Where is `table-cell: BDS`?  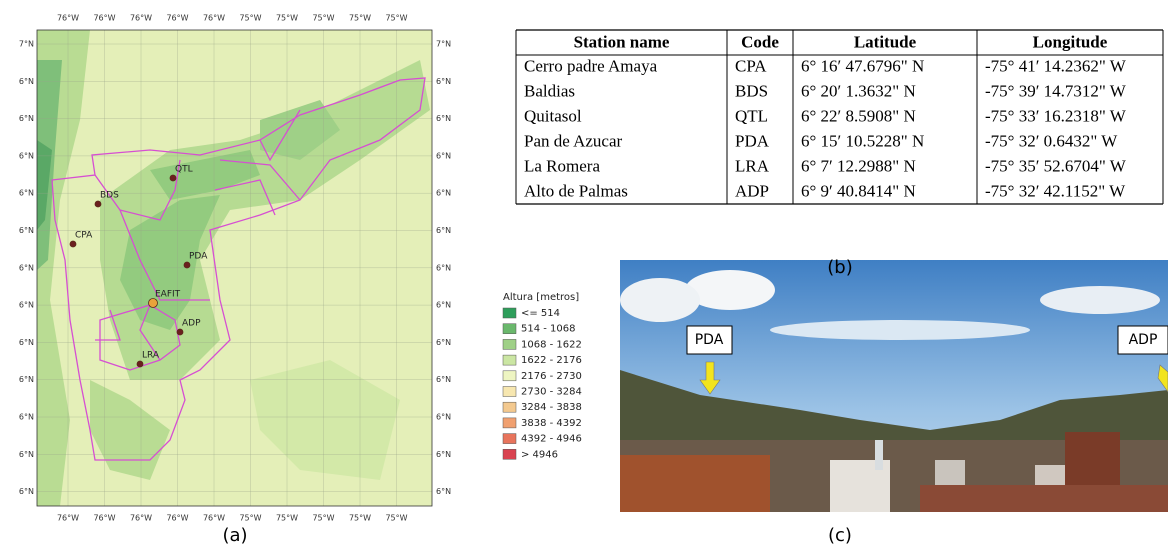
table-cell: BDS is located at coordinates (751, 90).